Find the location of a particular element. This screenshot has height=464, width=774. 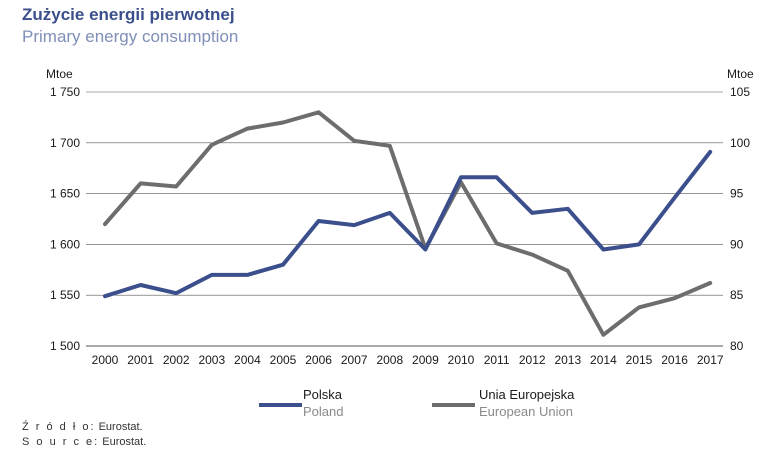

right-axis-unit: Mtoe is located at coordinates (740, 74).